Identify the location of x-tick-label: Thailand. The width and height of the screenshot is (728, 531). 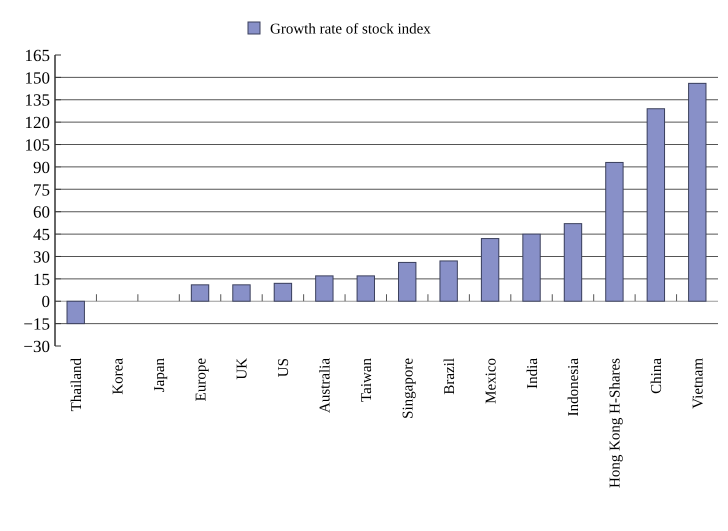
(76, 385).